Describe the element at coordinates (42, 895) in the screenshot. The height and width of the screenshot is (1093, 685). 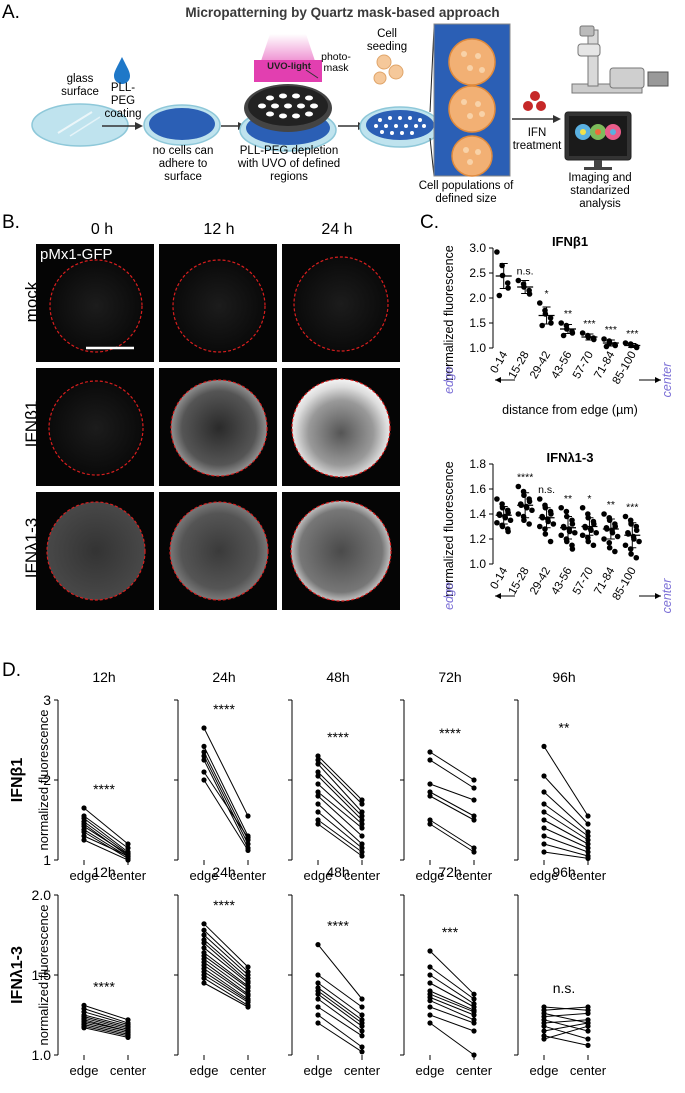
I see `chart-d-y-tick-label: 2.0` at that location.